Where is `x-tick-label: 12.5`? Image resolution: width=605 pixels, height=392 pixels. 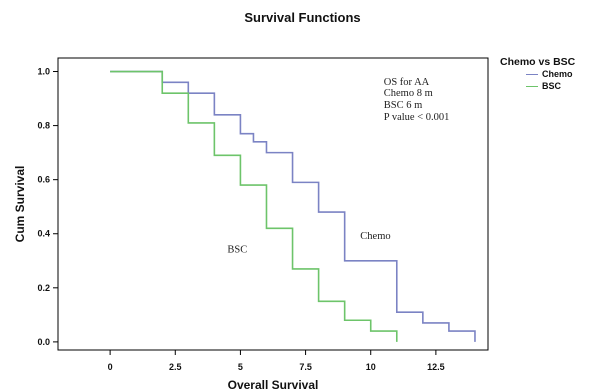
x-tick-label: 12.5 is located at coordinates (436, 367).